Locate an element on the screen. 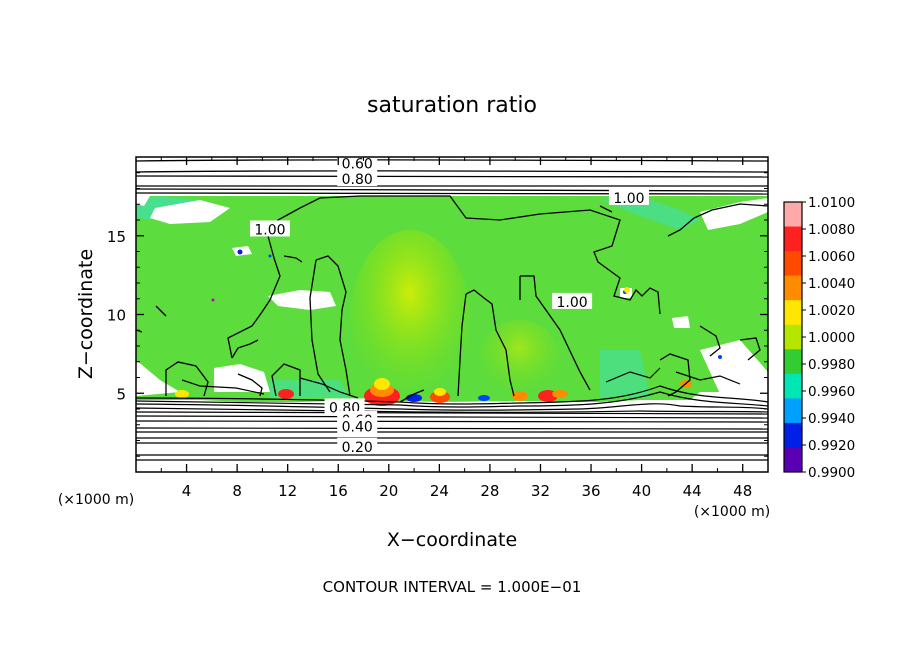  chart-title: saturation ratio is located at coordinates (452, 105).